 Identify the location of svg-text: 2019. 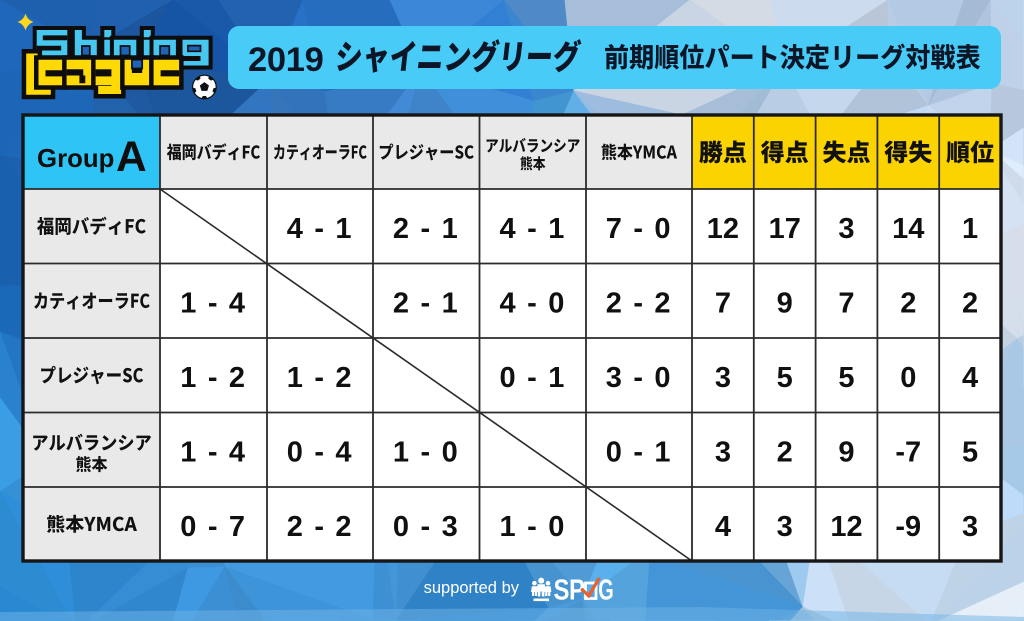
(286, 60).